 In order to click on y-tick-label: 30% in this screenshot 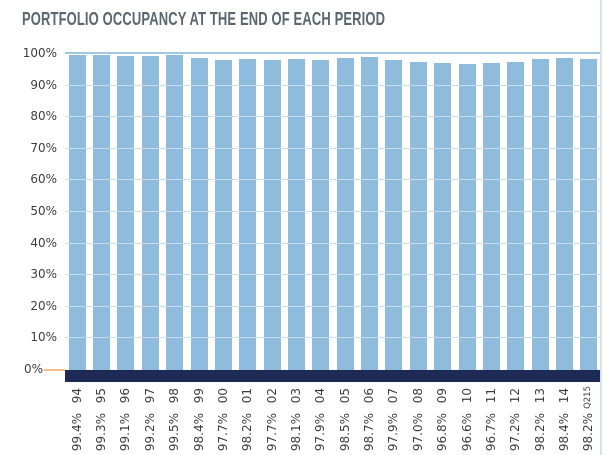, I will do `click(43, 274)`.